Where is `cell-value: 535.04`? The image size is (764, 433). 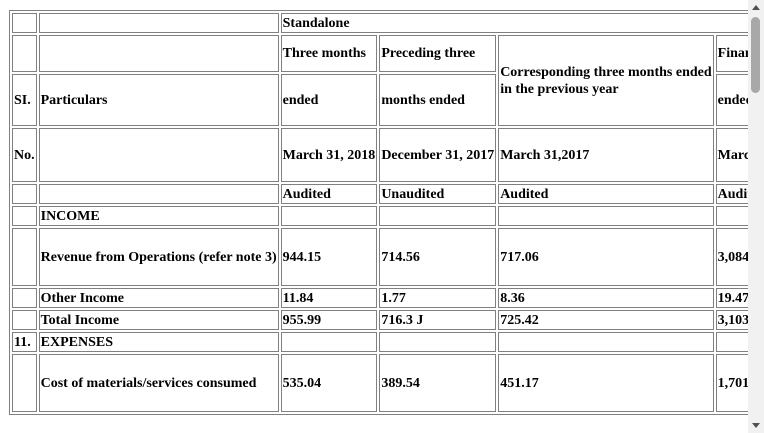 cell-value: 535.04 is located at coordinates (329, 383).